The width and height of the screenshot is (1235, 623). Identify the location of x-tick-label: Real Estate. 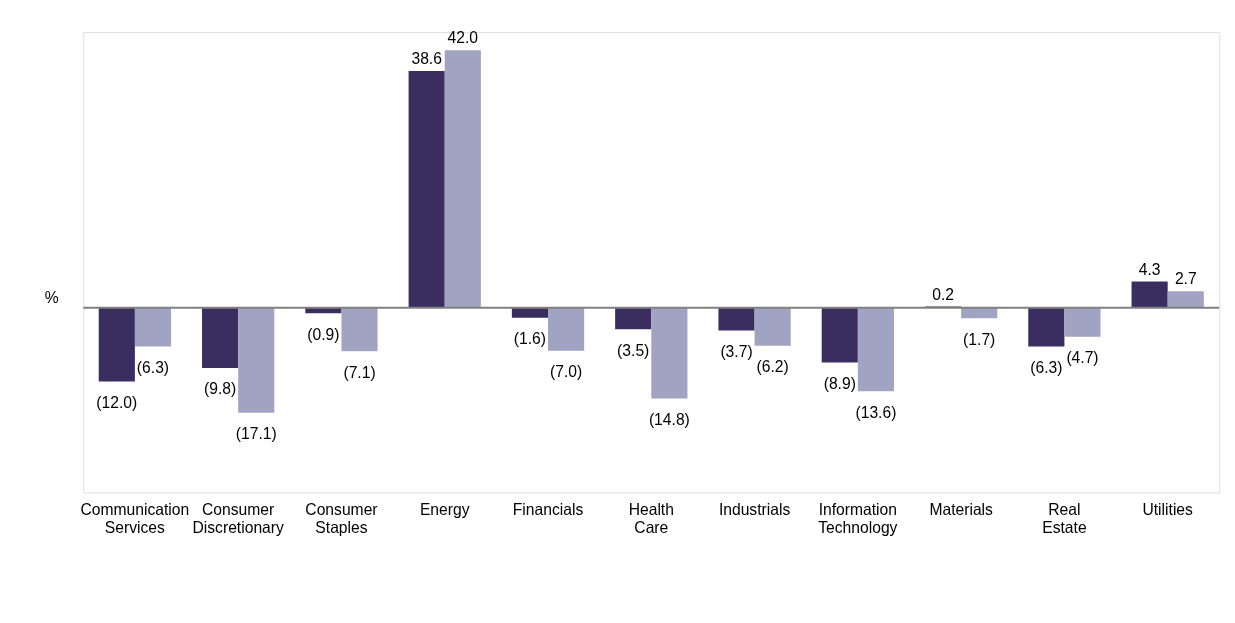
(1064, 519).